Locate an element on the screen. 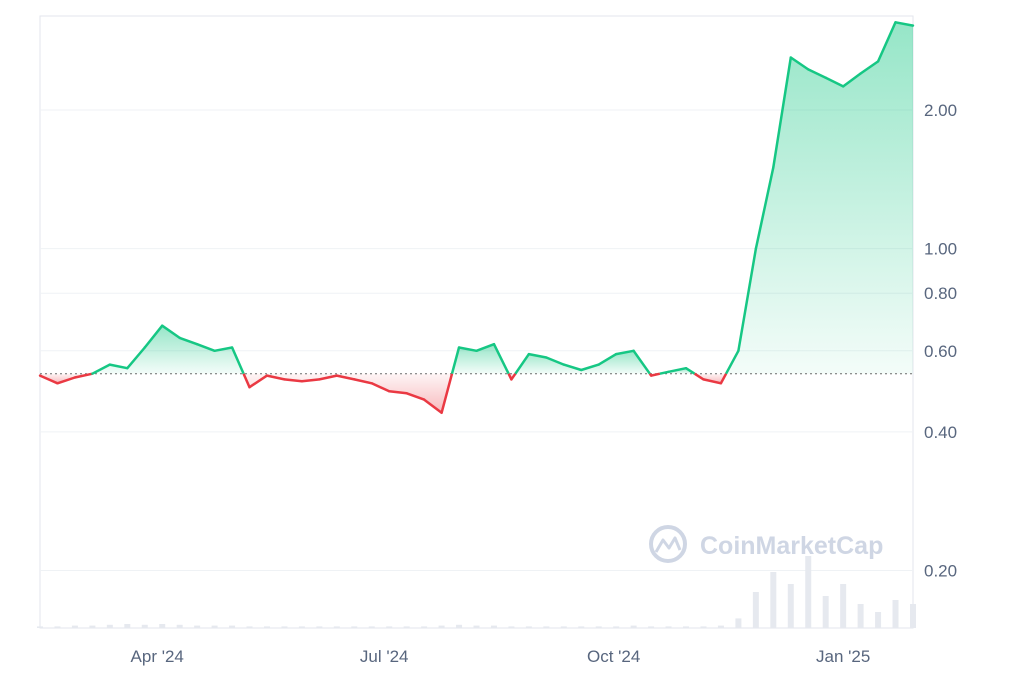 The image size is (1024, 683). y-tick-label: 0.80 is located at coordinates (940, 293).